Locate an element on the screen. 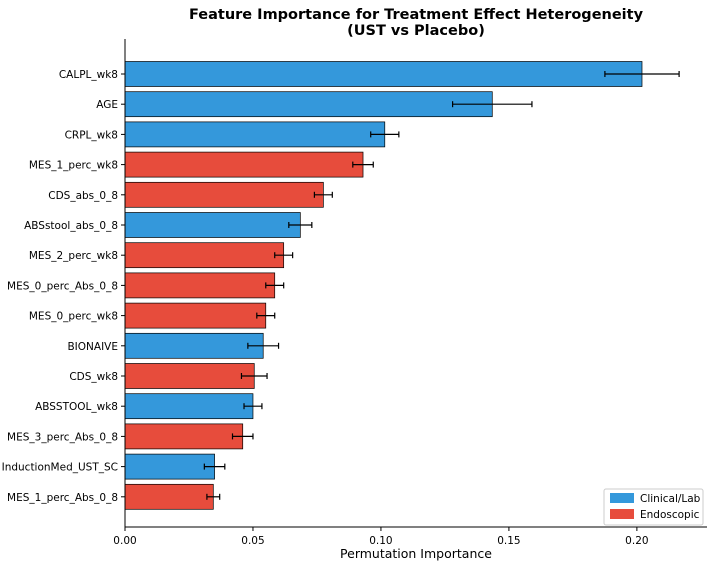 This screenshot has height=568, width=714. bar-mes-2-perc-wk8 is located at coordinates (204, 255).